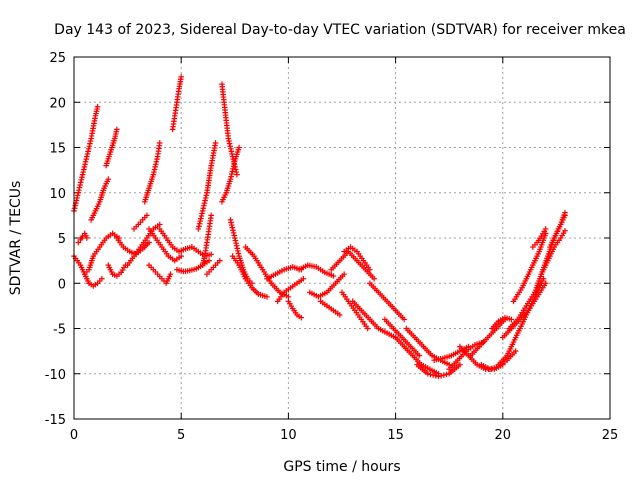 This screenshot has height=480, width=640. What do you see at coordinates (341, 467) in the screenshot?
I see `x-axis-label: GPS time / hours` at bounding box center [341, 467].